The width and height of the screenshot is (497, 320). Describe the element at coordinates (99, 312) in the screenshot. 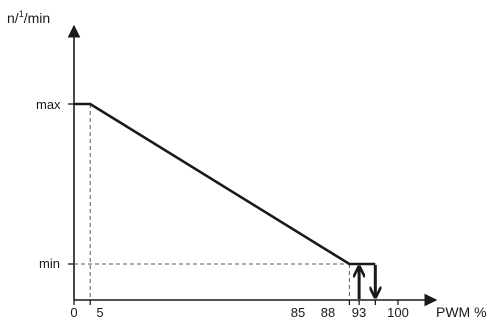

I see `x-tick-label-5: 5` at that location.